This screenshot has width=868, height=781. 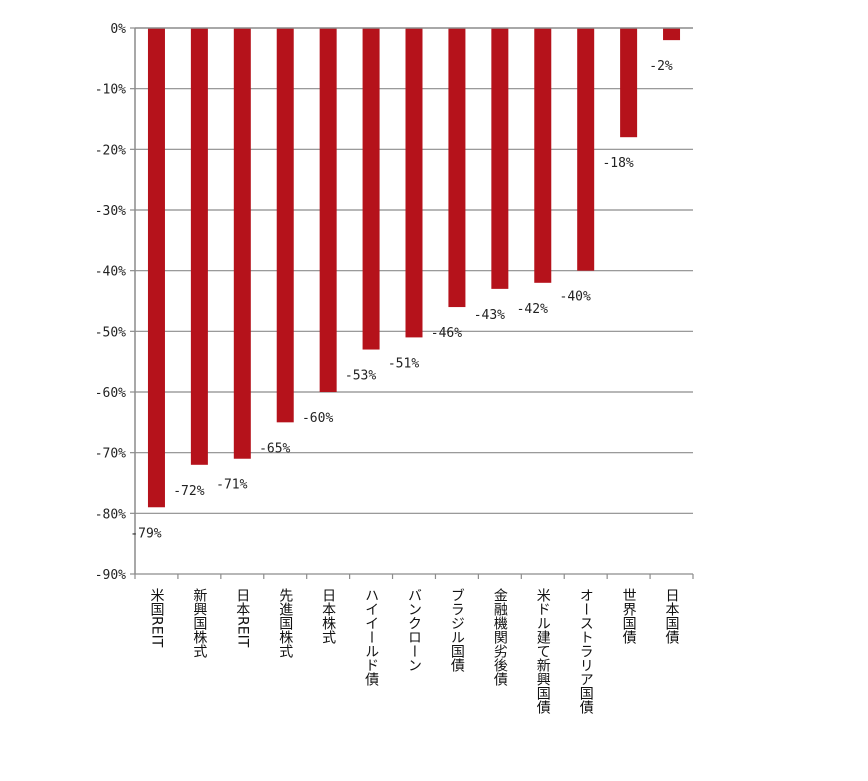 What do you see at coordinates (110, 90) in the screenshot?
I see `y-tick-label: -10%` at bounding box center [110, 90].